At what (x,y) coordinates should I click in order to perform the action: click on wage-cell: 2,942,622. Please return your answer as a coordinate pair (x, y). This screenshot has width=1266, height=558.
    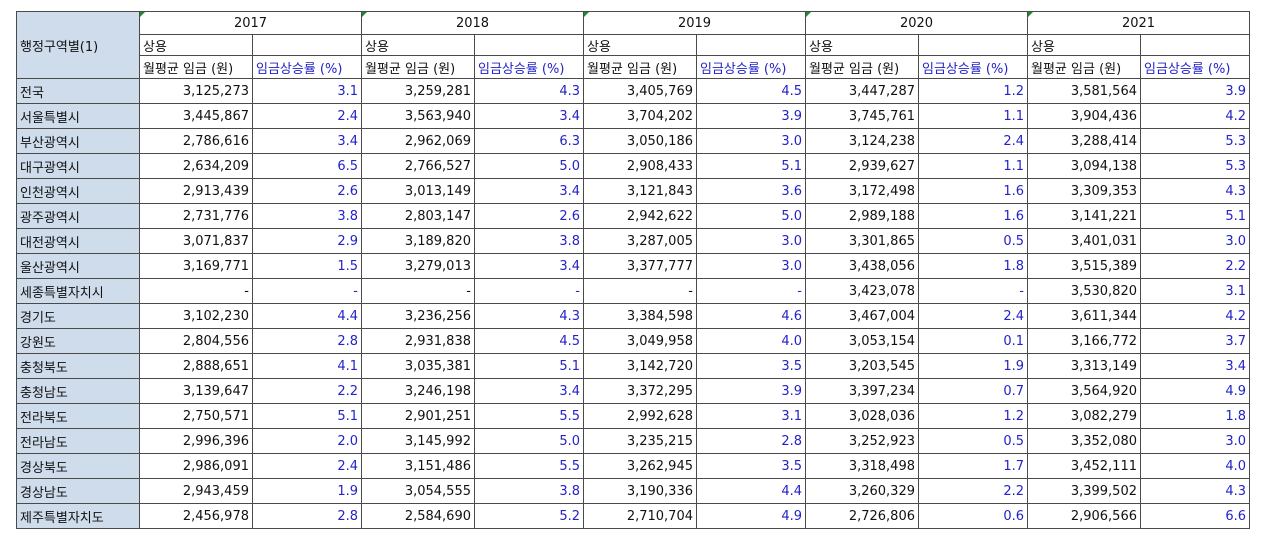
    Looking at the image, I should click on (640, 216).